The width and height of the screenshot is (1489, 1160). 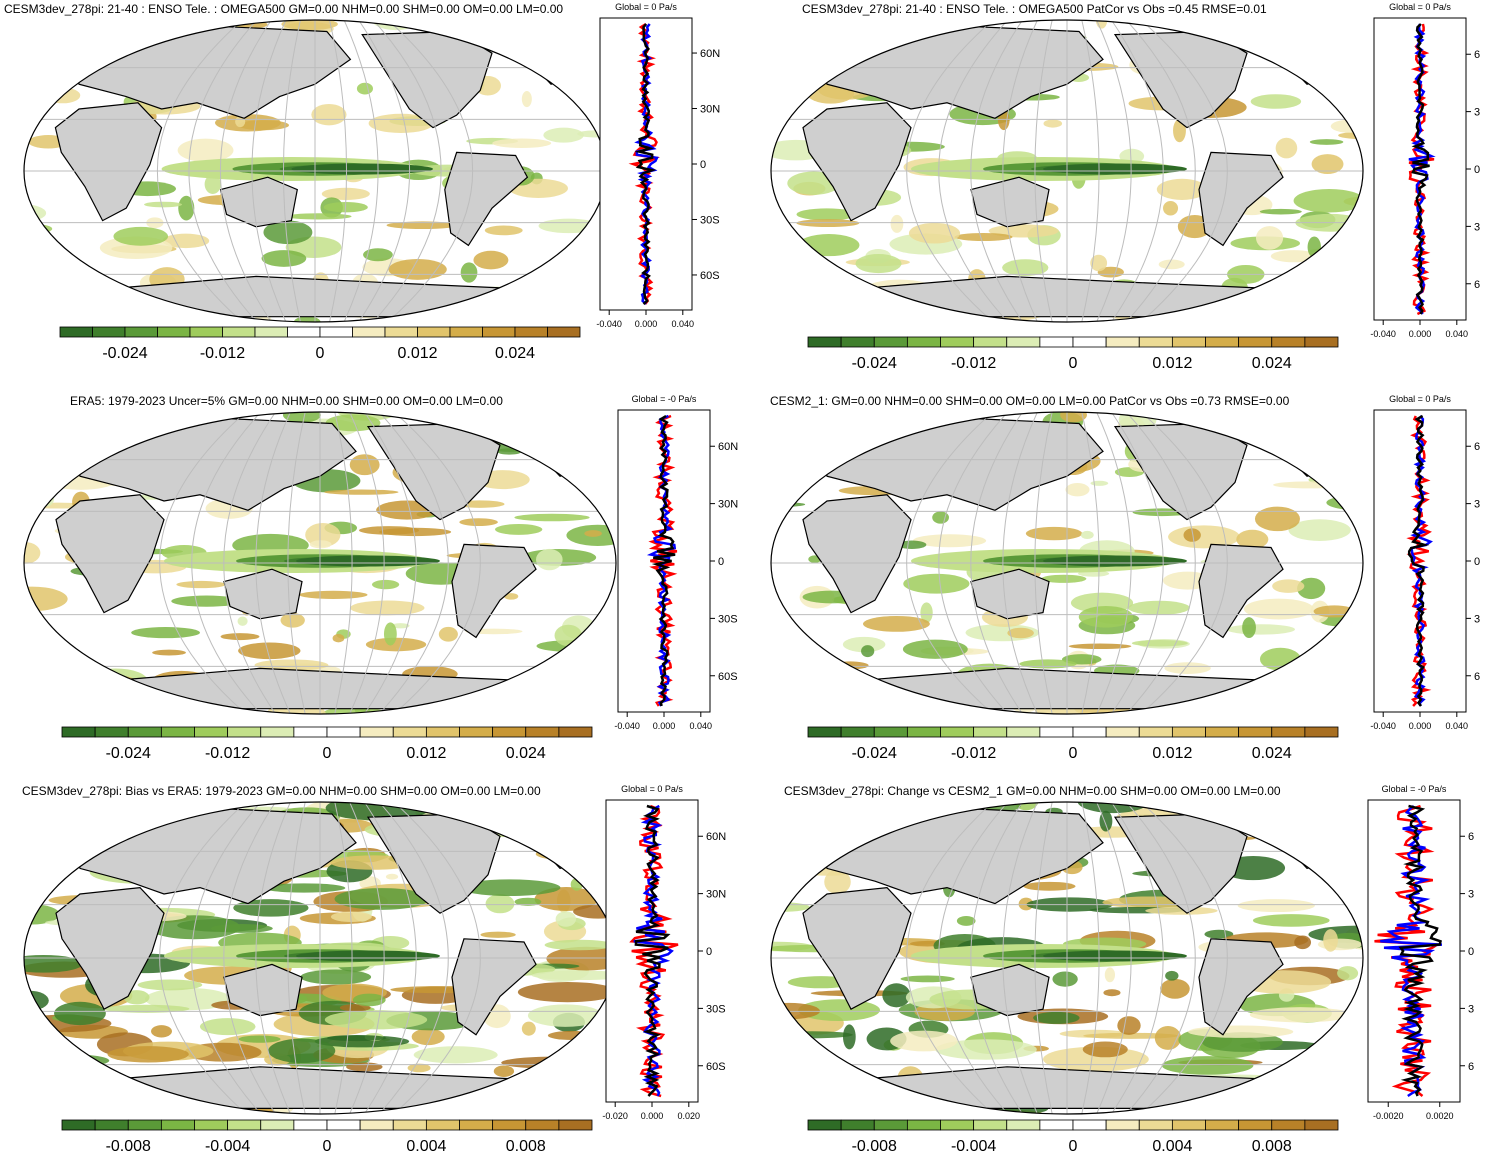 I want to click on lat-label: 30N, so click(x=716, y=895).